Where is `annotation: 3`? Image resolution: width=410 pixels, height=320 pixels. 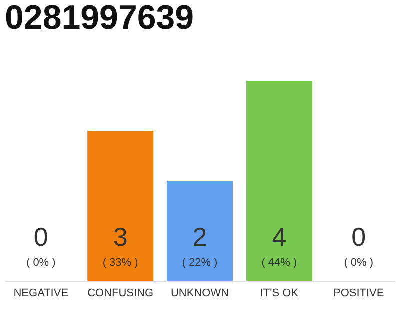 annotation: 3 is located at coordinates (120, 237).